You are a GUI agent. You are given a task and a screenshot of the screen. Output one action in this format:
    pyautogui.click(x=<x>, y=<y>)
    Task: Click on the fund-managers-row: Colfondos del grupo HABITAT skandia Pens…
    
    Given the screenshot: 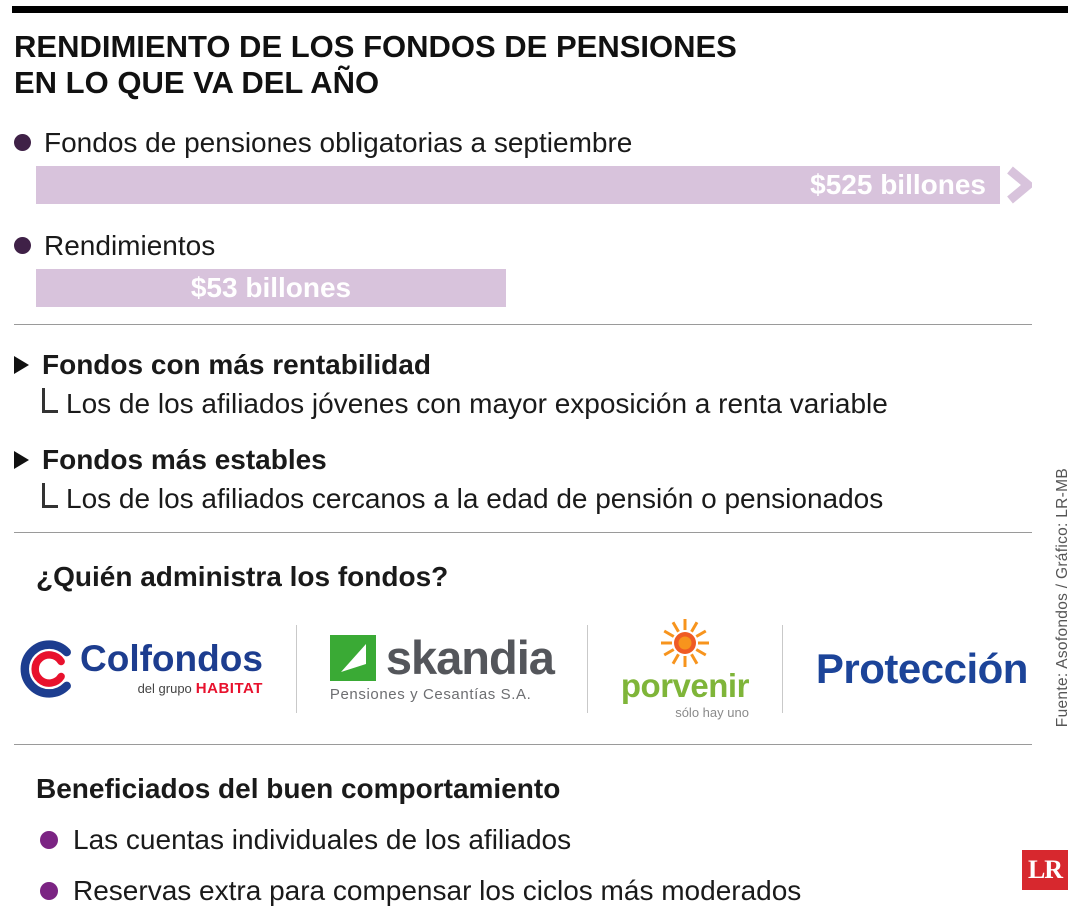 What is the action you would take?
    pyautogui.click(x=523, y=669)
    